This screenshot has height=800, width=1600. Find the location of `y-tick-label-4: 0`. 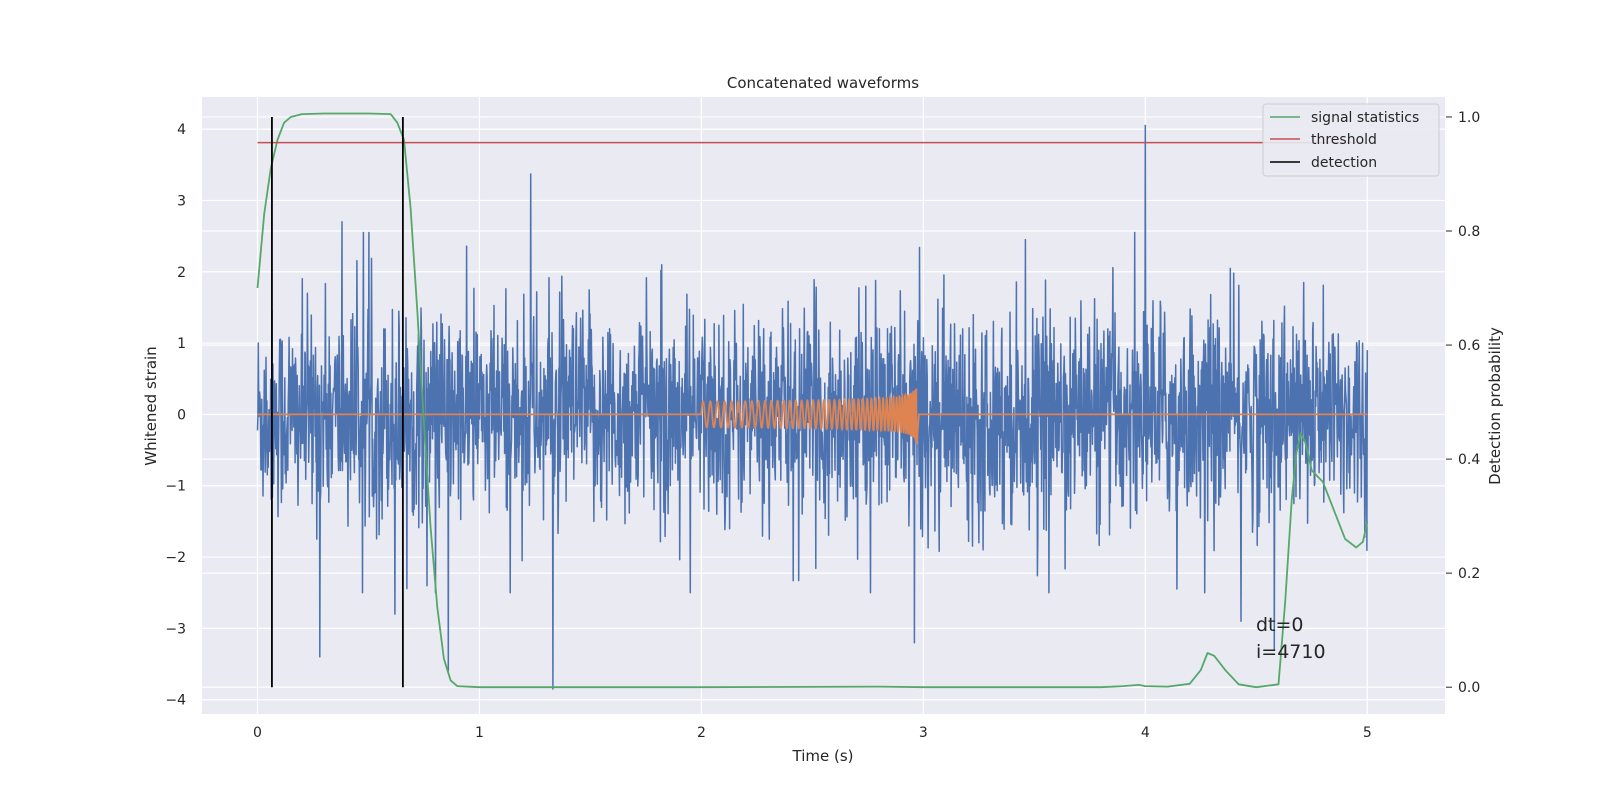

y-tick-label-4: 0 is located at coordinates (181, 415).